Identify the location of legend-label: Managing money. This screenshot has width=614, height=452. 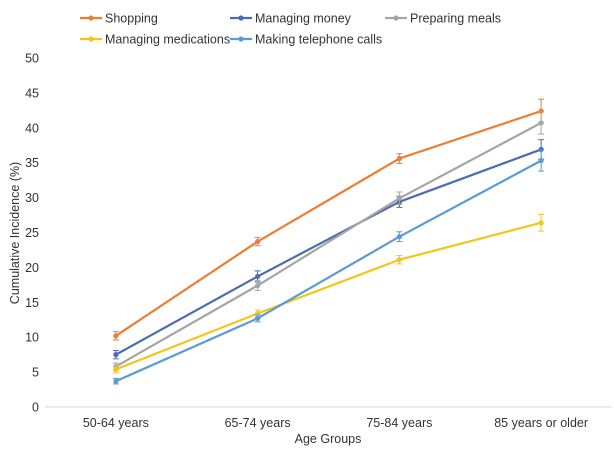
(303, 19).